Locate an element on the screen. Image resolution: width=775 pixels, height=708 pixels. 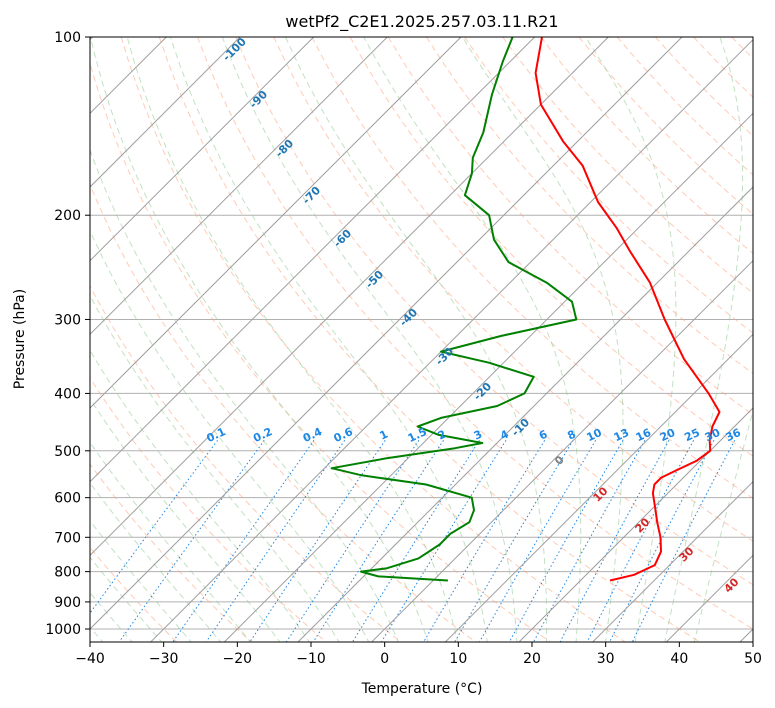
y-axis-ticks: 100 200 300 400 500 600 700 800 900 1000 is located at coordinates (67, 334).